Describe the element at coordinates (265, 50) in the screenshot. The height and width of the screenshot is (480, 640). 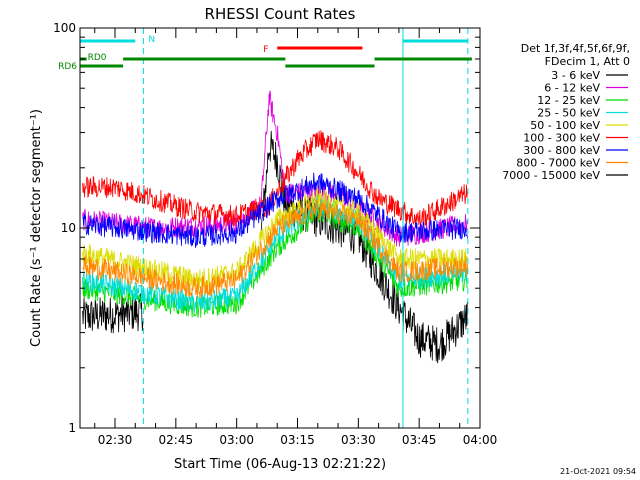
I see `annotation-label-f: F` at that location.